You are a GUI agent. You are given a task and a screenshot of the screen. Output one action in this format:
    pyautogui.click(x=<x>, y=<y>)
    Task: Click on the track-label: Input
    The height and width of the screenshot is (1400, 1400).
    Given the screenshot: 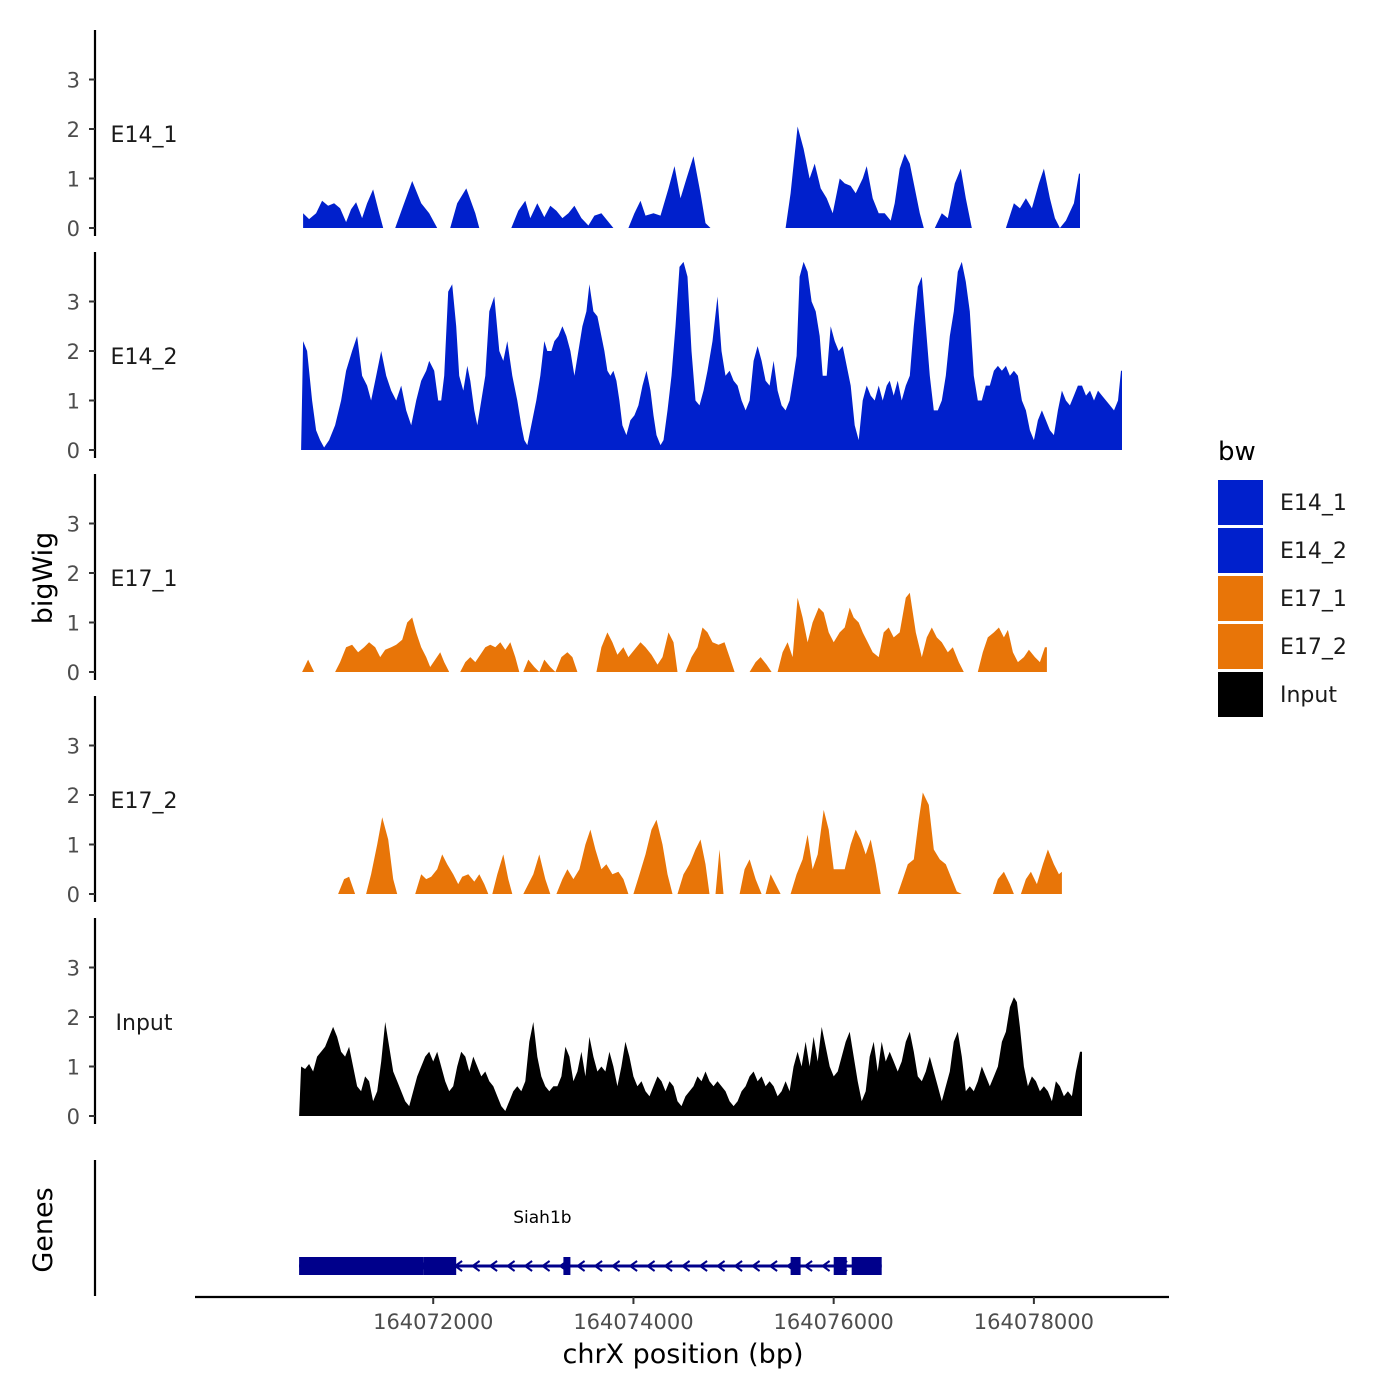 What is the action you would take?
    pyautogui.click(x=144, y=1023)
    